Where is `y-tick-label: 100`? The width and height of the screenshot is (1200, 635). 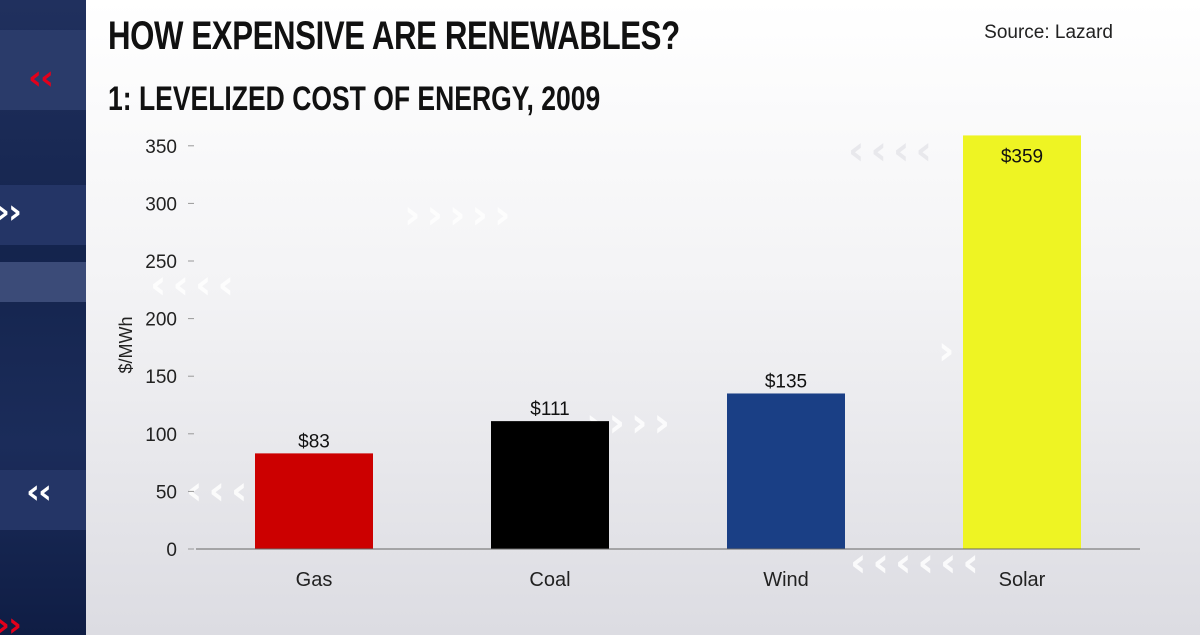
y-tick-label: 100 is located at coordinates (161, 435).